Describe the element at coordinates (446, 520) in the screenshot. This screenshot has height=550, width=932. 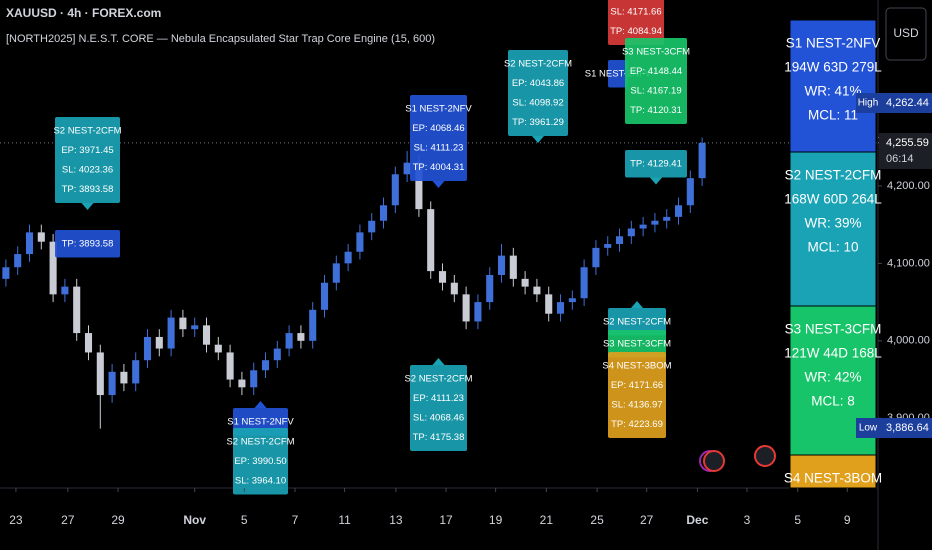
I see `x-tick-label: 17` at that location.